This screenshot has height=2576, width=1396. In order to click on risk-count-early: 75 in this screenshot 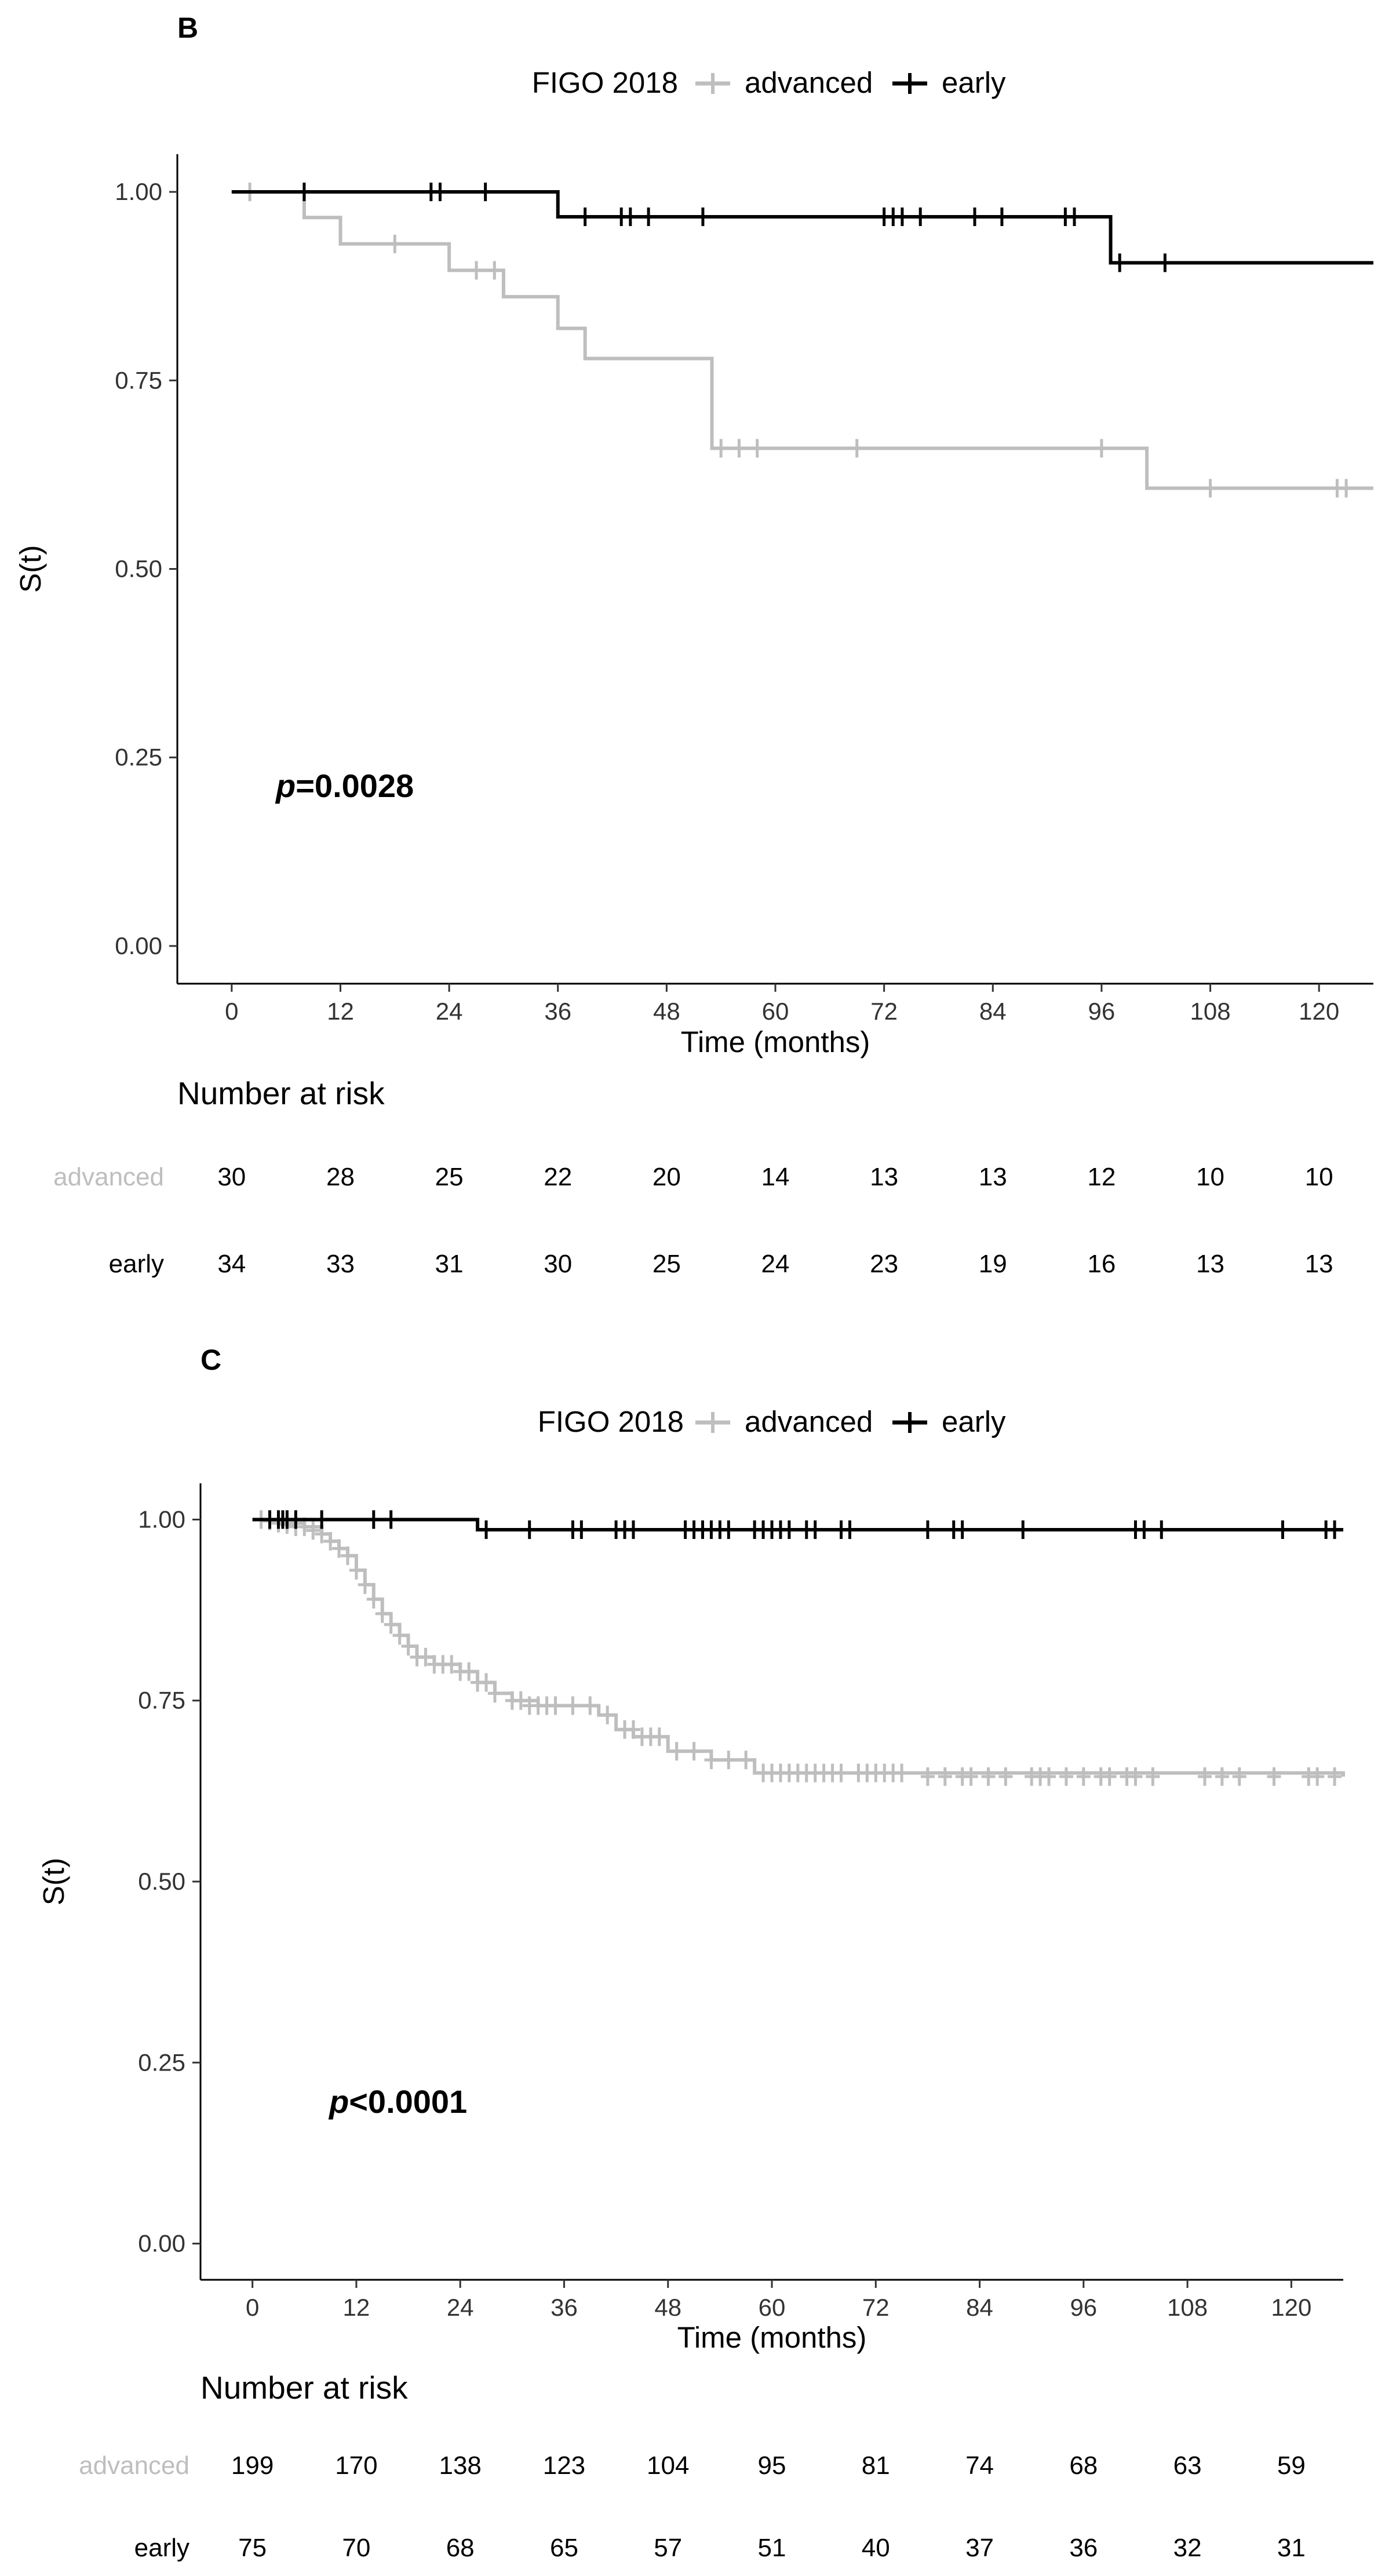, I will do `click(252, 2548)`.